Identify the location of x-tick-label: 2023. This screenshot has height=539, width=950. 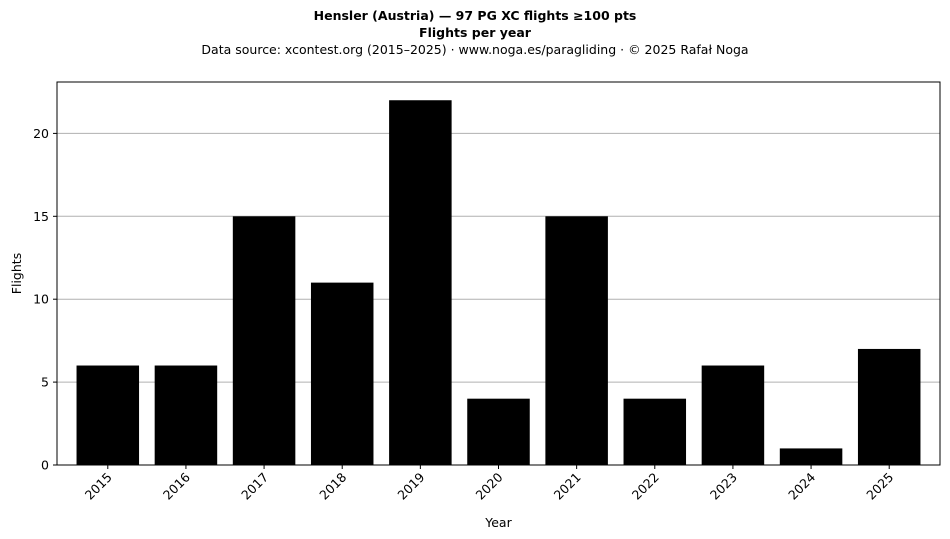
(723, 486).